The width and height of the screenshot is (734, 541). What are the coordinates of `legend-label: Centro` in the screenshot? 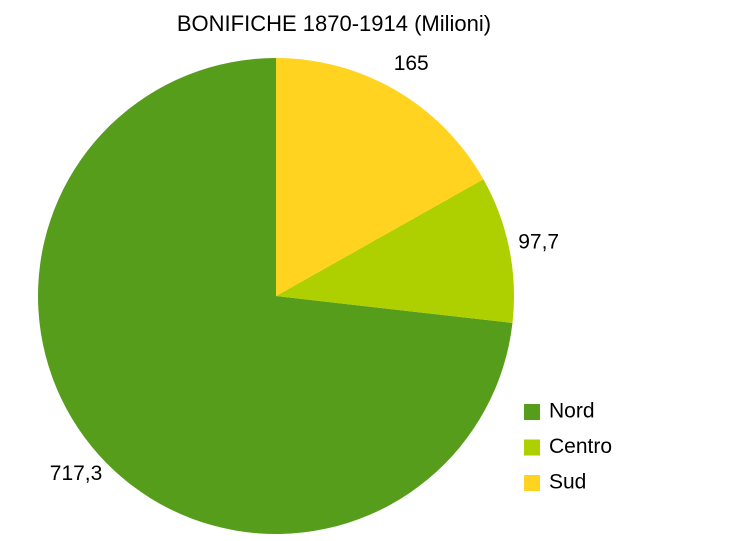 It's located at (580, 446).